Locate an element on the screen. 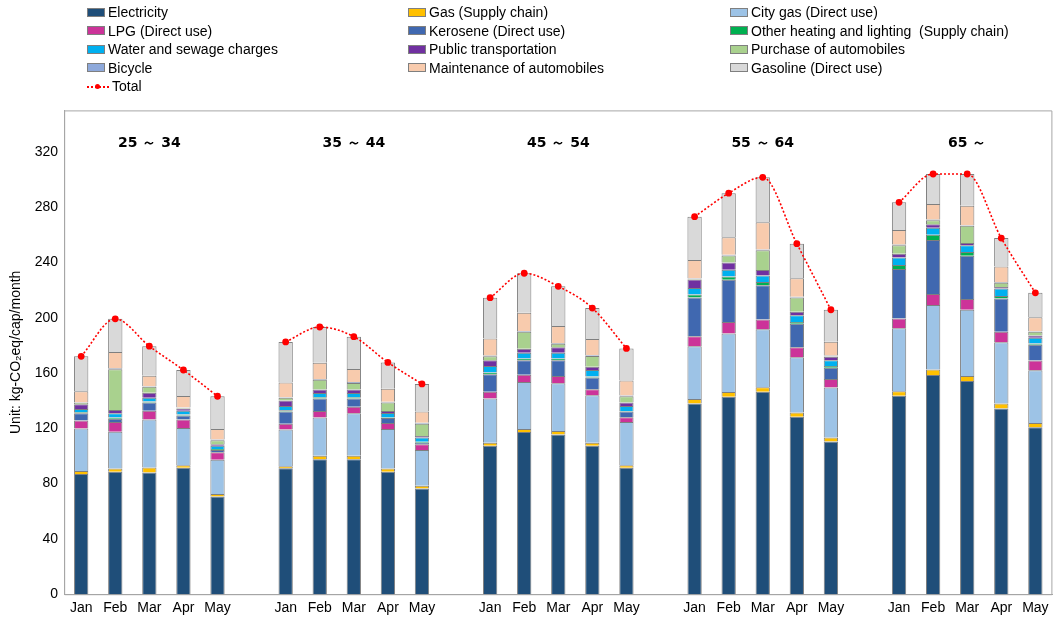 The width and height of the screenshot is (1058, 622). legend-label: Bicycle is located at coordinates (130, 67).